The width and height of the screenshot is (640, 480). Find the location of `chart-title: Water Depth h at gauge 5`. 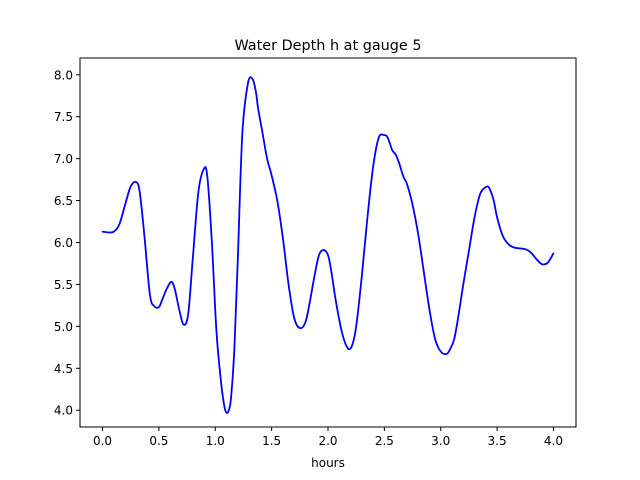

chart-title: Water Depth h at gauge 5 is located at coordinates (327, 46).